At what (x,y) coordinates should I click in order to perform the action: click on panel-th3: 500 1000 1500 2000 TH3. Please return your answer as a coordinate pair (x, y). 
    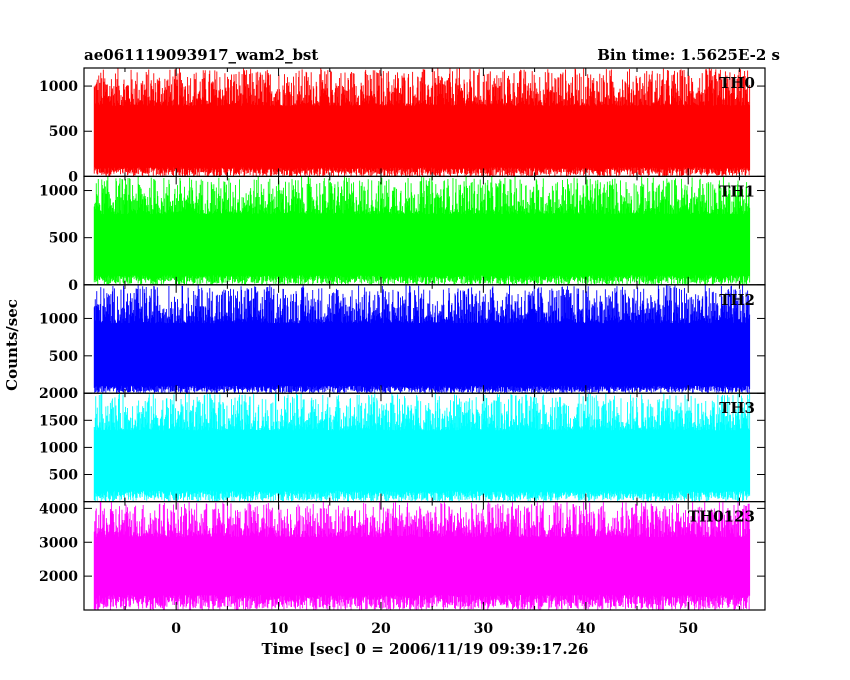
    Looking at the image, I should click on (402, 444).